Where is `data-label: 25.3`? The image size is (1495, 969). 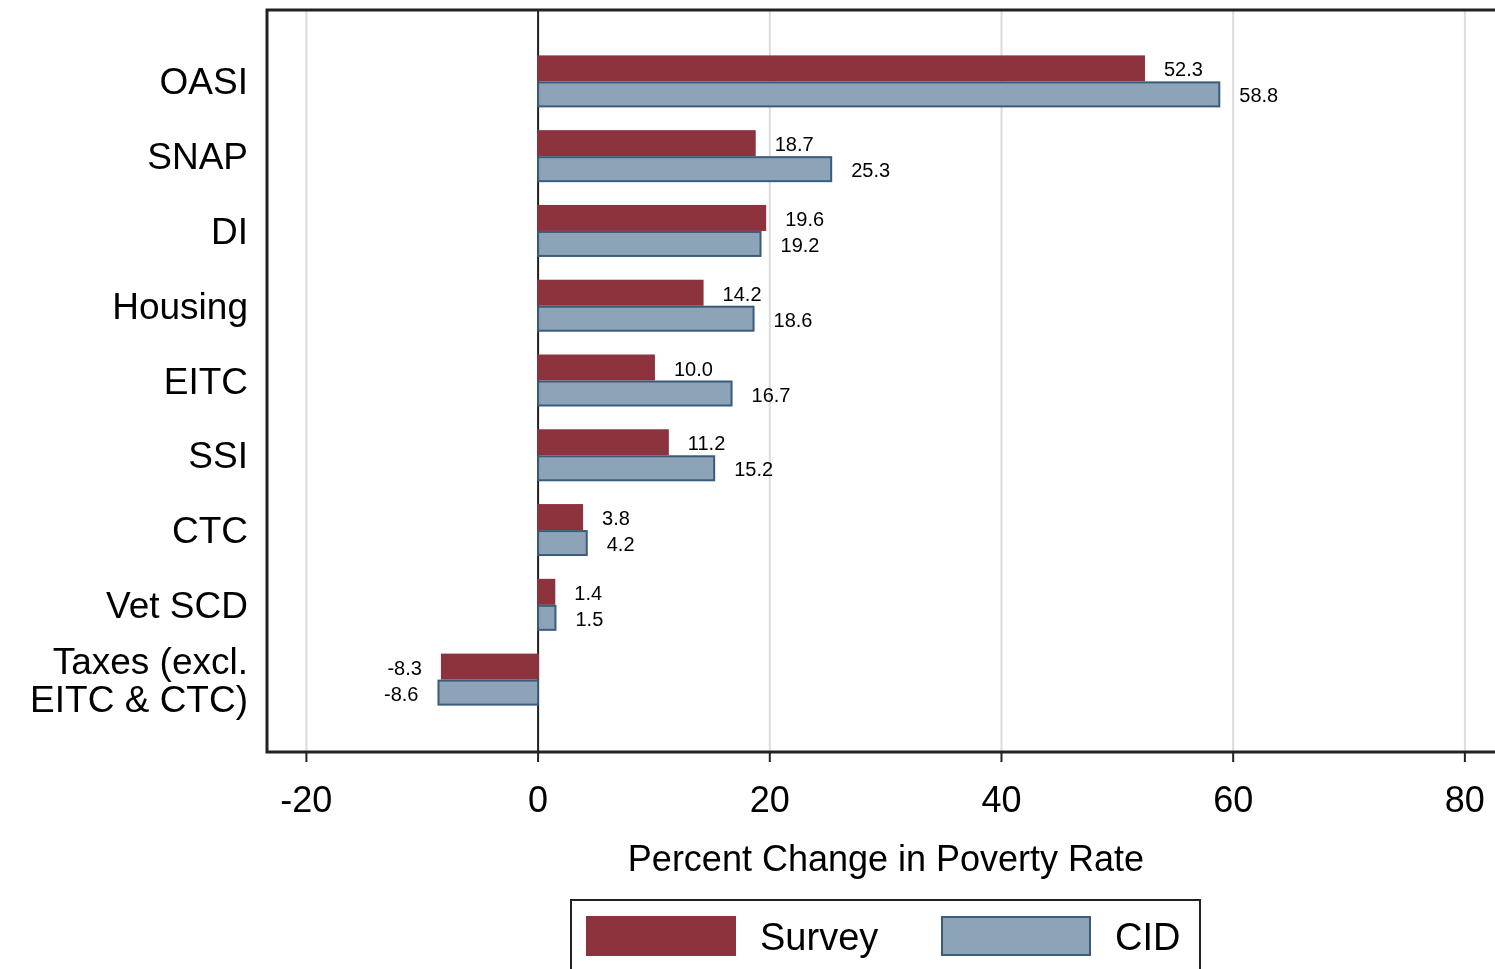
data-label: 25.3 is located at coordinates (871, 170).